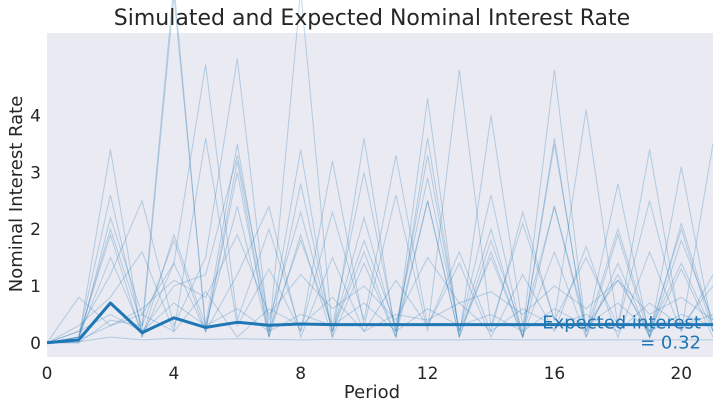  What do you see at coordinates (621, 323) in the screenshot?
I see `annotation-line1: Expected interest` at bounding box center [621, 323].